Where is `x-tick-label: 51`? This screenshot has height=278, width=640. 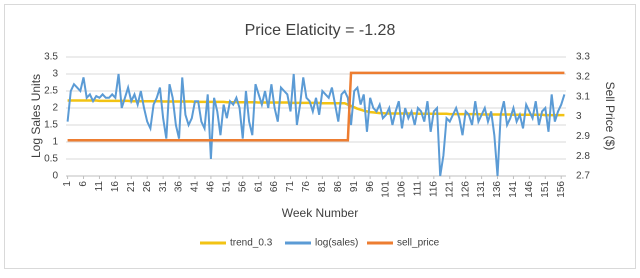
x-tick-label: 51 is located at coordinates (226, 187).